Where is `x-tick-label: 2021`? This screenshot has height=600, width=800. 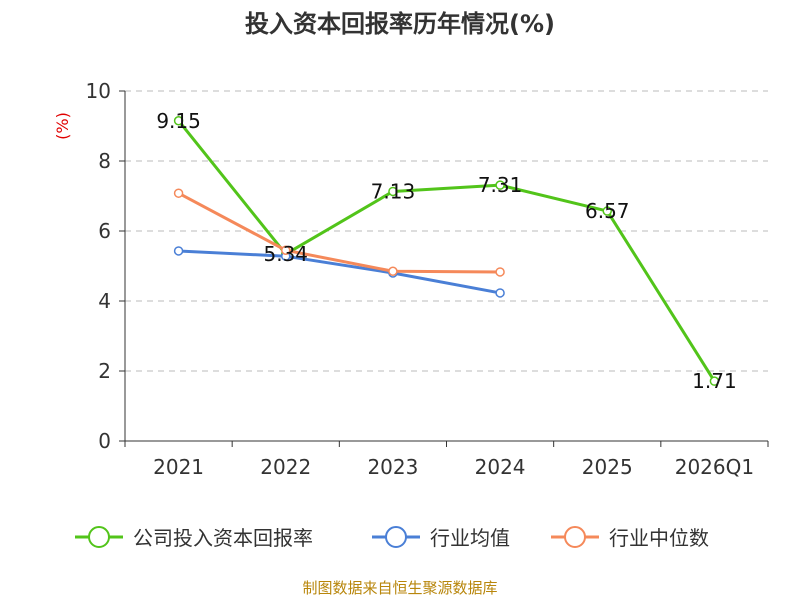 x-tick-label: 2021 is located at coordinates (178, 467).